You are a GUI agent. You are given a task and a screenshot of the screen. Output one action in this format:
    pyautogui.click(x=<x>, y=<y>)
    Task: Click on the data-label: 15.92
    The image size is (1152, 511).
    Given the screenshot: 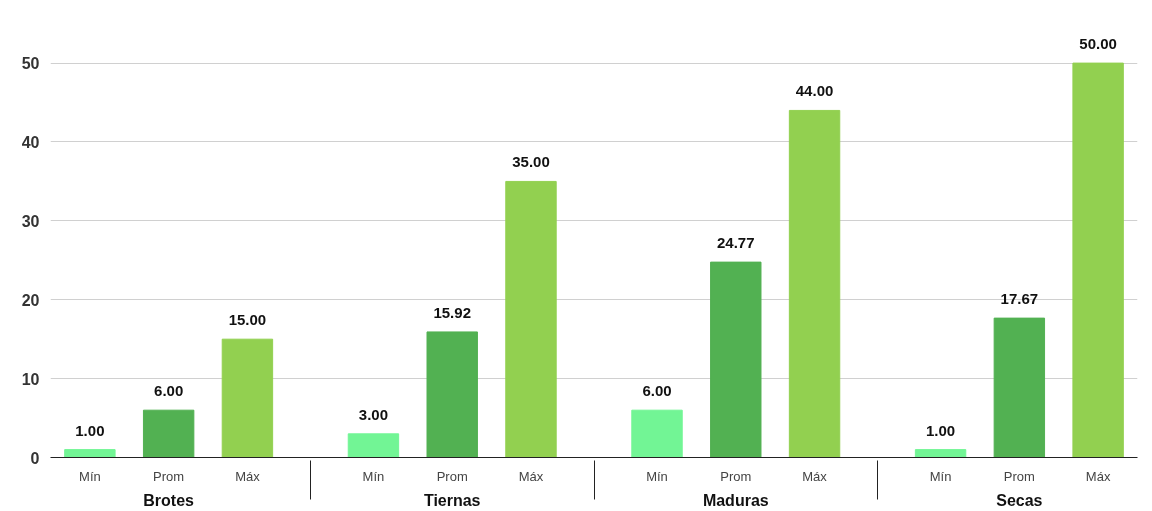 What is the action you would take?
    pyautogui.click(x=452, y=312)
    